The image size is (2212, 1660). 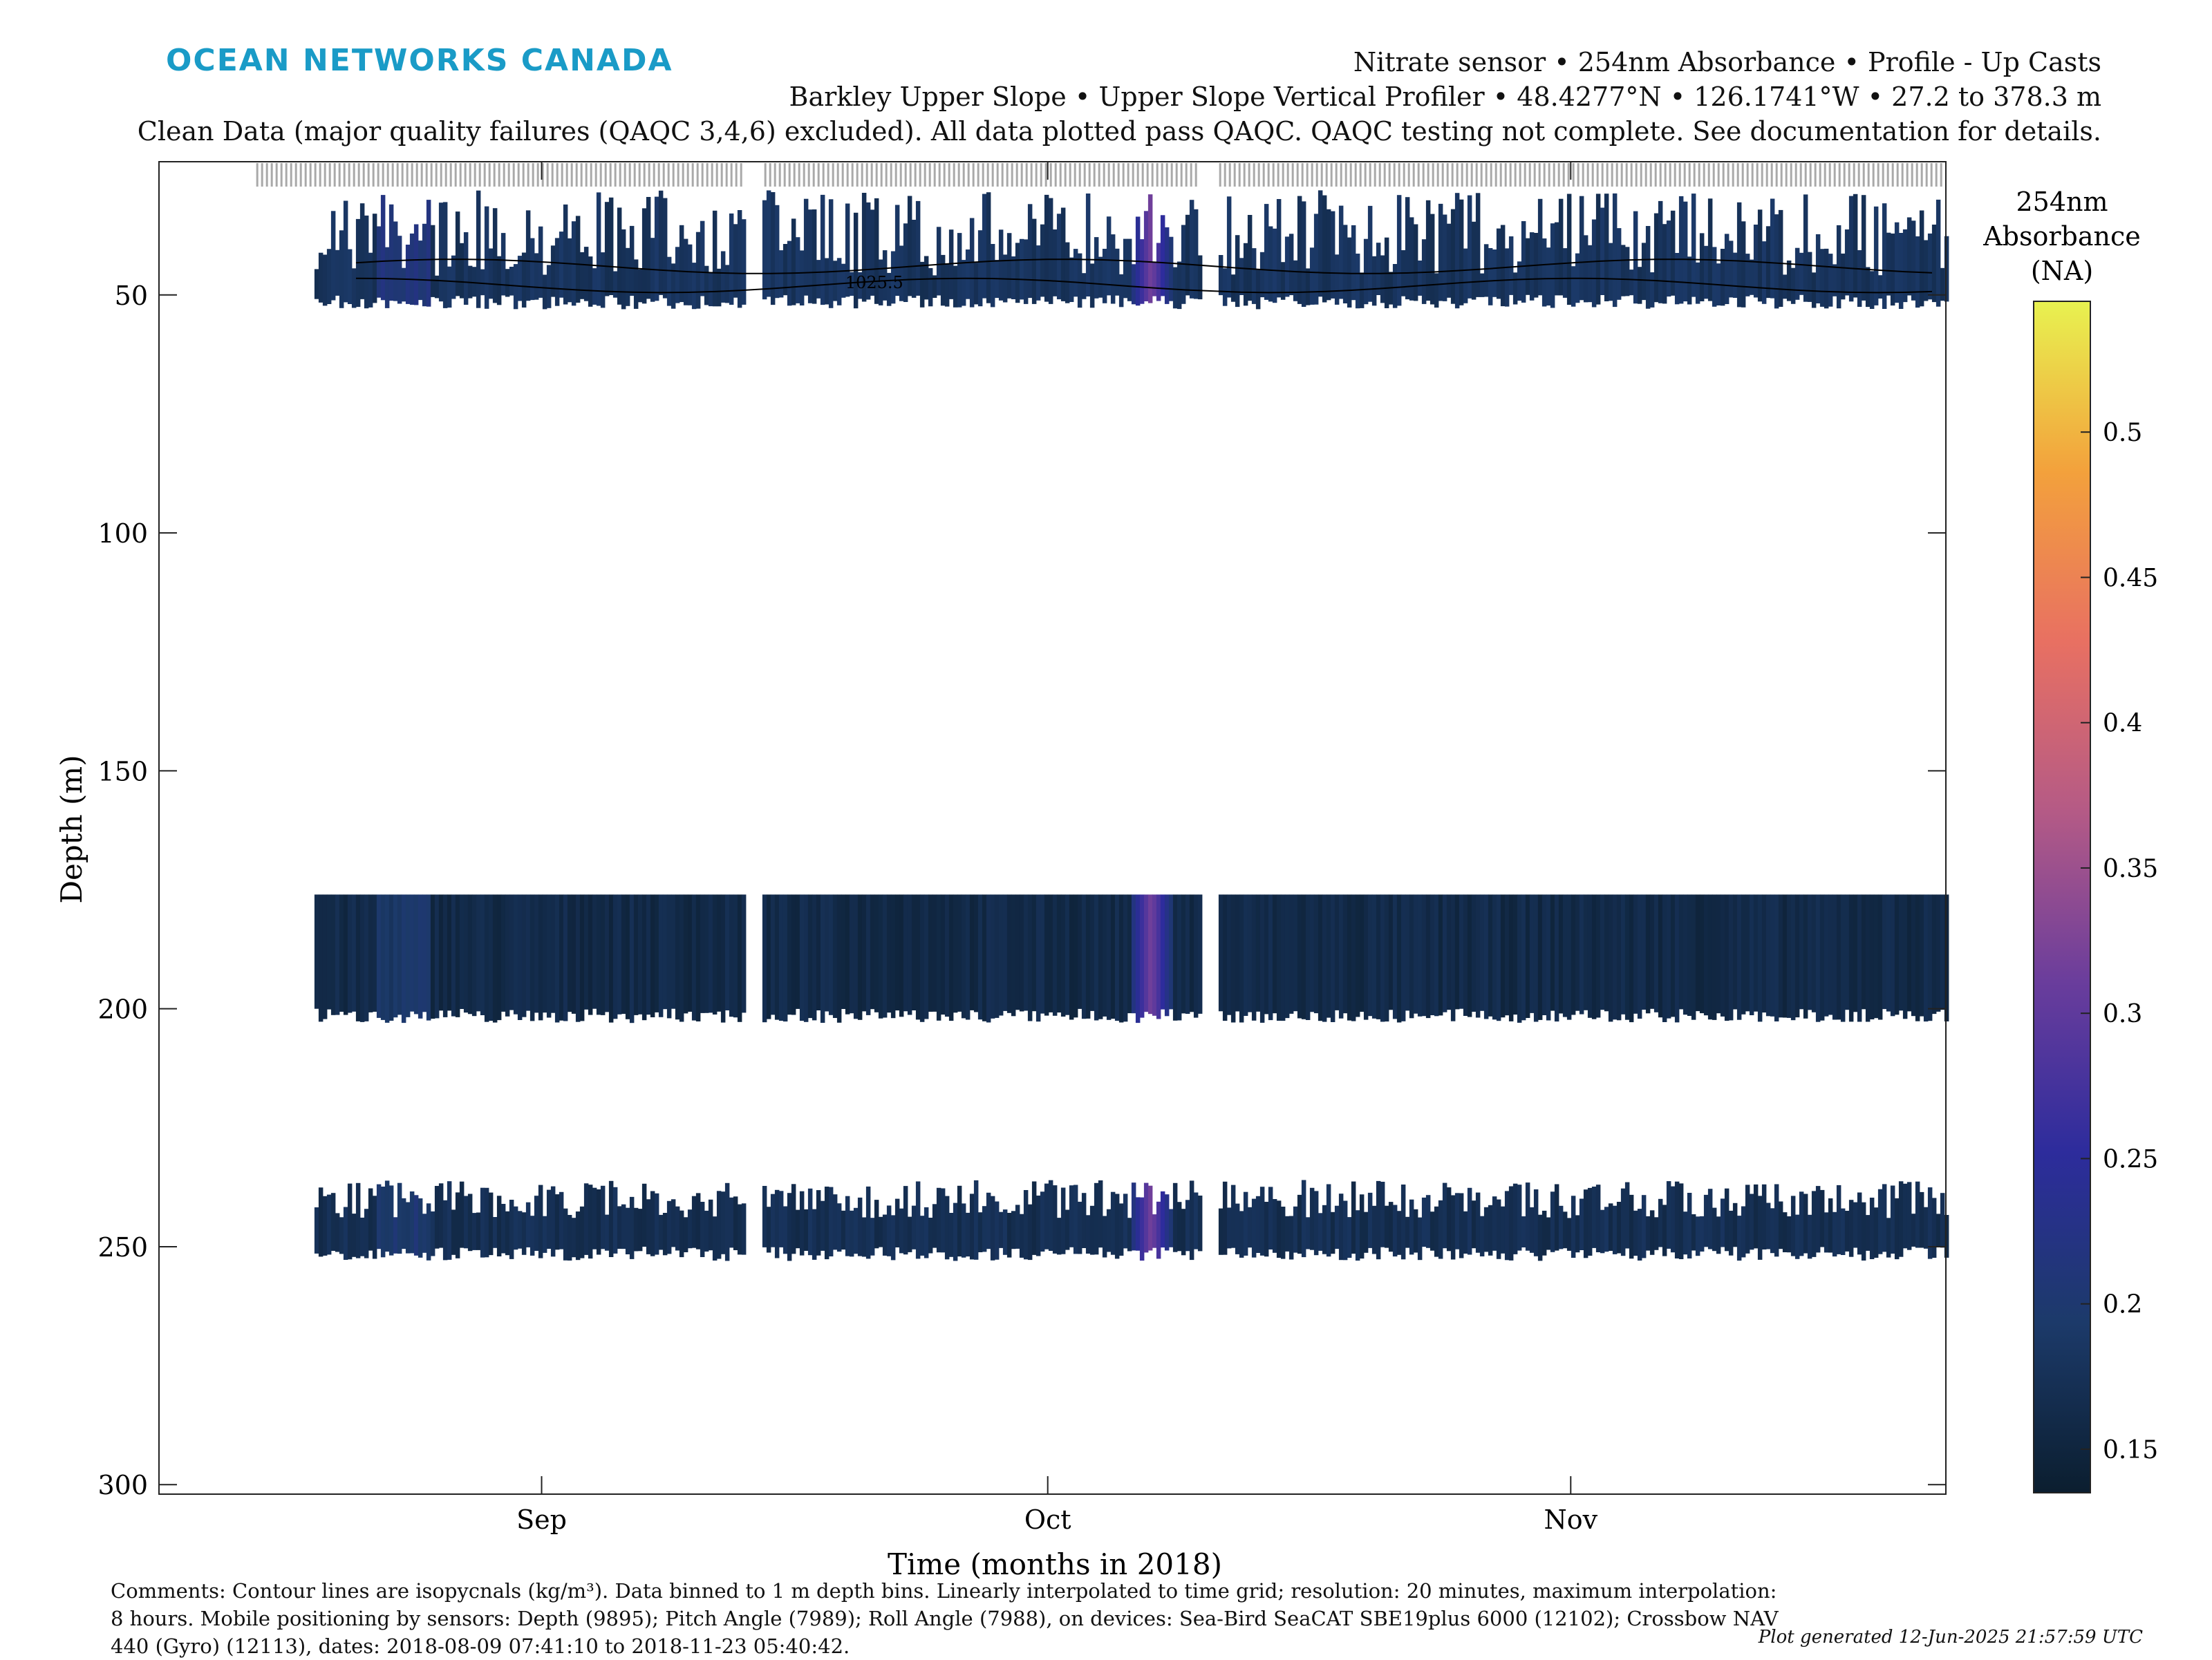 What do you see at coordinates (419, 60) in the screenshot?
I see `onc-logo: OCEAN NETWORKS CANADA` at bounding box center [419, 60].